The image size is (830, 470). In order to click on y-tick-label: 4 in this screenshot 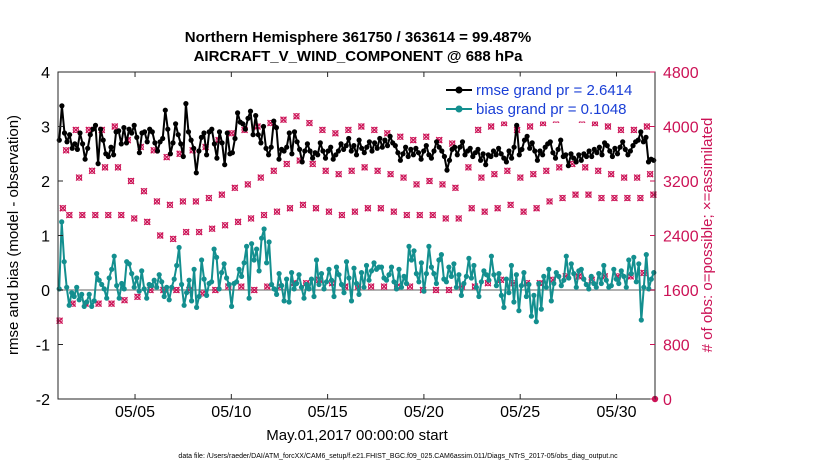, I will do `click(45, 73)`.